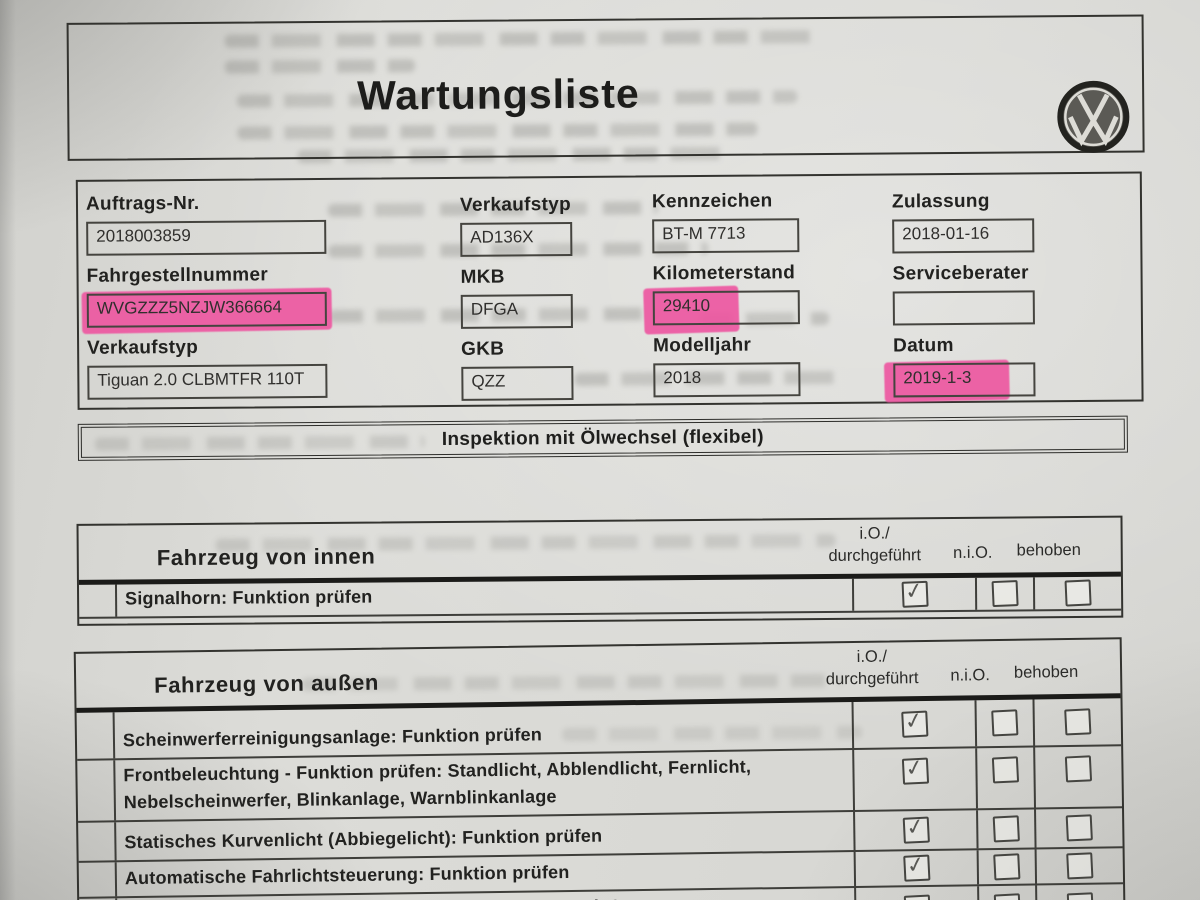 This screenshot has width=1200, height=900. What do you see at coordinates (516, 225) in the screenshot?
I see `form-field: Verkaufstyp AD136X` at bounding box center [516, 225].